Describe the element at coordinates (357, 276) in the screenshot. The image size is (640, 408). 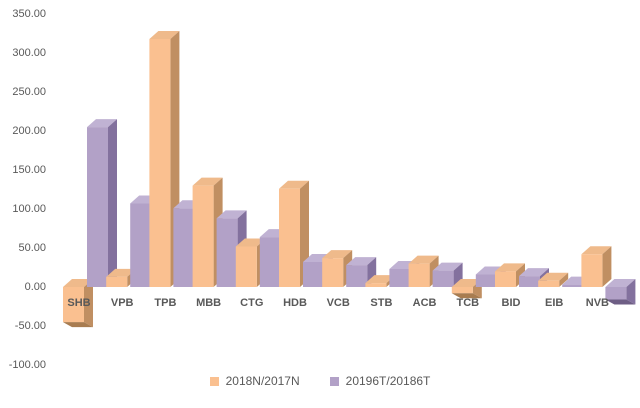
I see `bar-vcb-series2-front-face` at that location.